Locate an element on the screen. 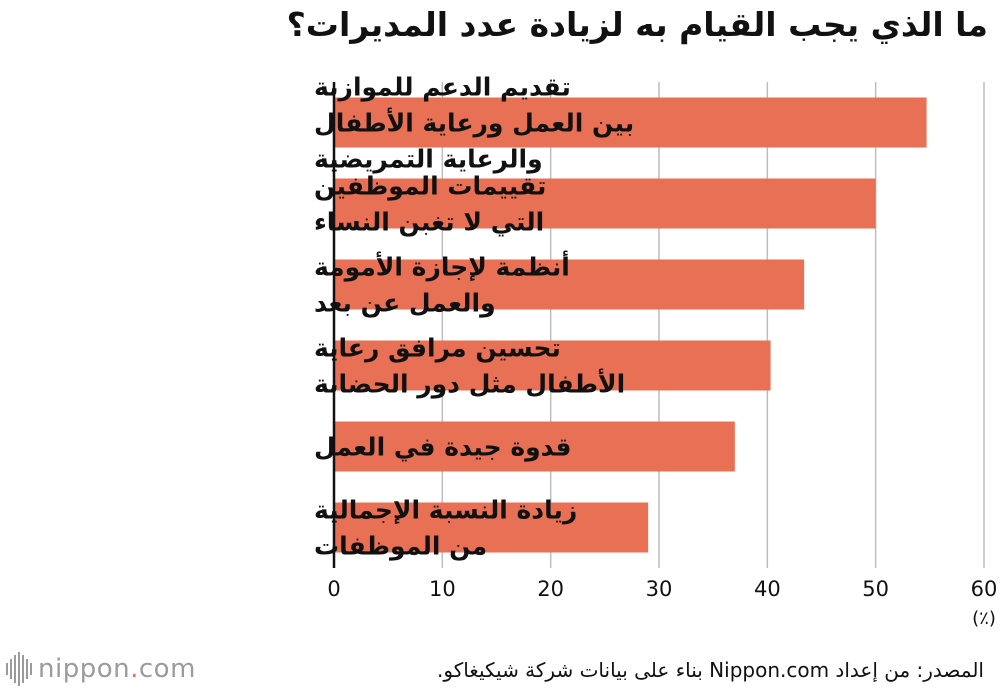 Image resolution: width=1000 pixels, height=692 pixels. logo-bars-icon is located at coordinates (19, 669).